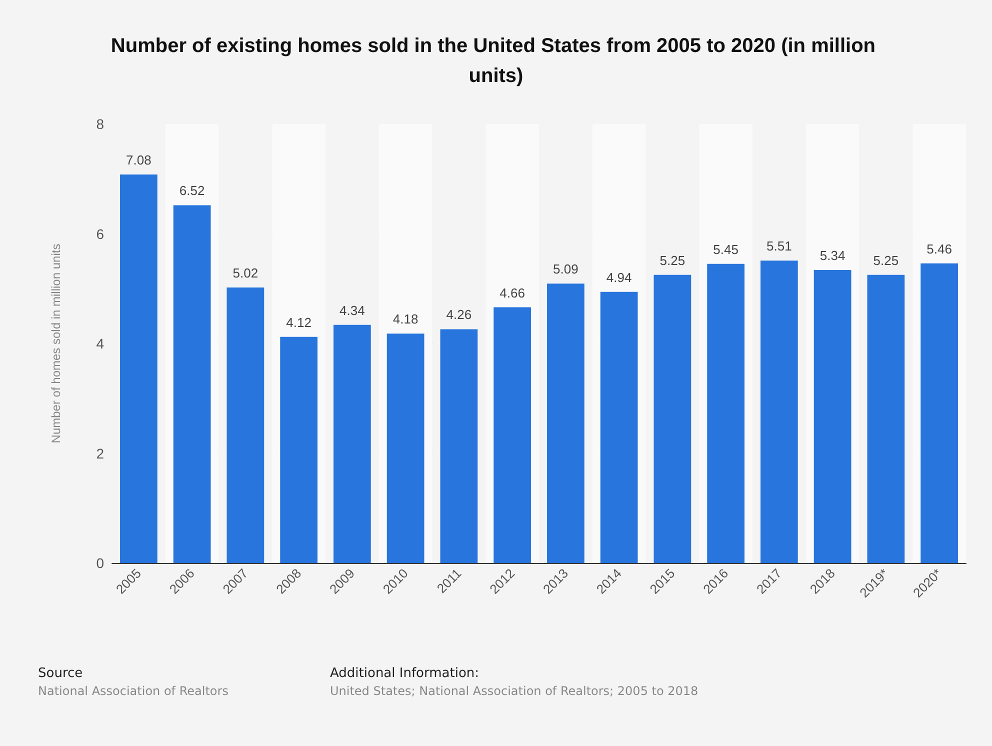  I want to click on data-label: 6.52, so click(192, 190).